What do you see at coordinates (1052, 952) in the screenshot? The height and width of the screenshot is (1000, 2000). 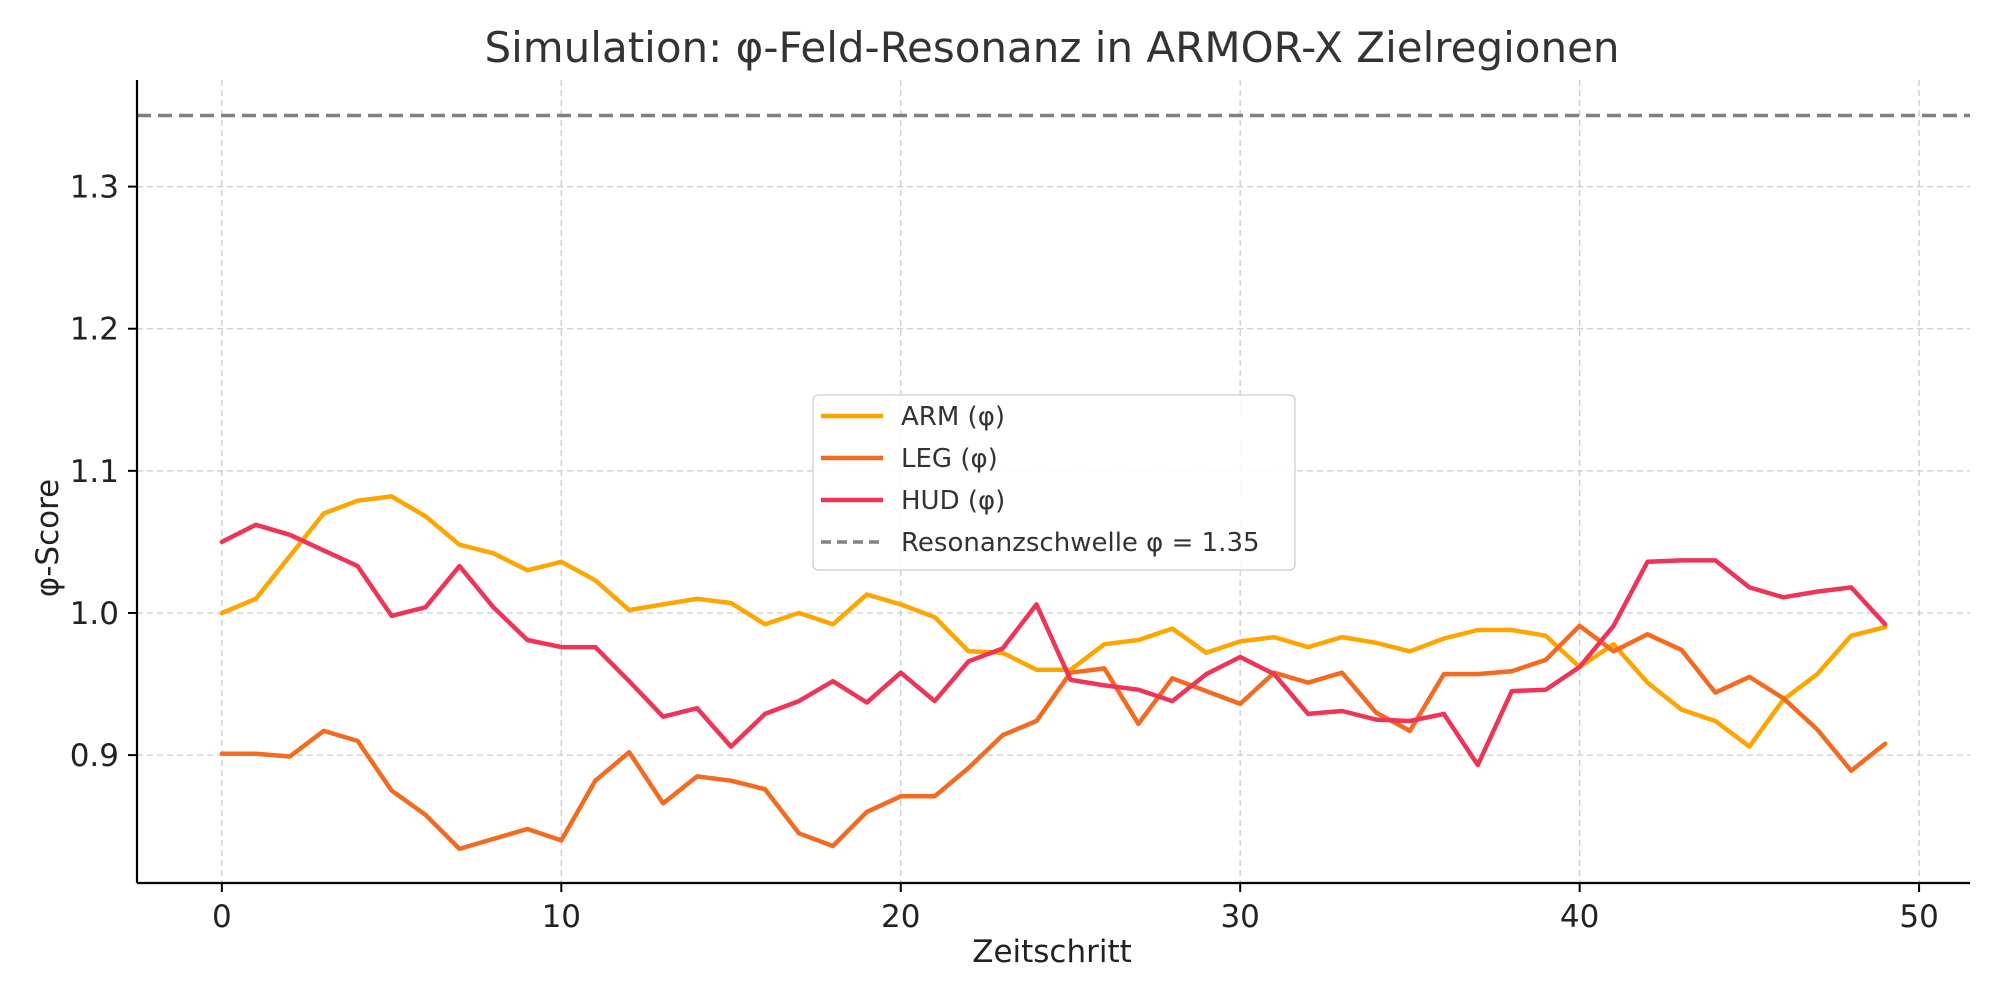 I see `x-axis-label: Zeitschritt` at bounding box center [1052, 952].